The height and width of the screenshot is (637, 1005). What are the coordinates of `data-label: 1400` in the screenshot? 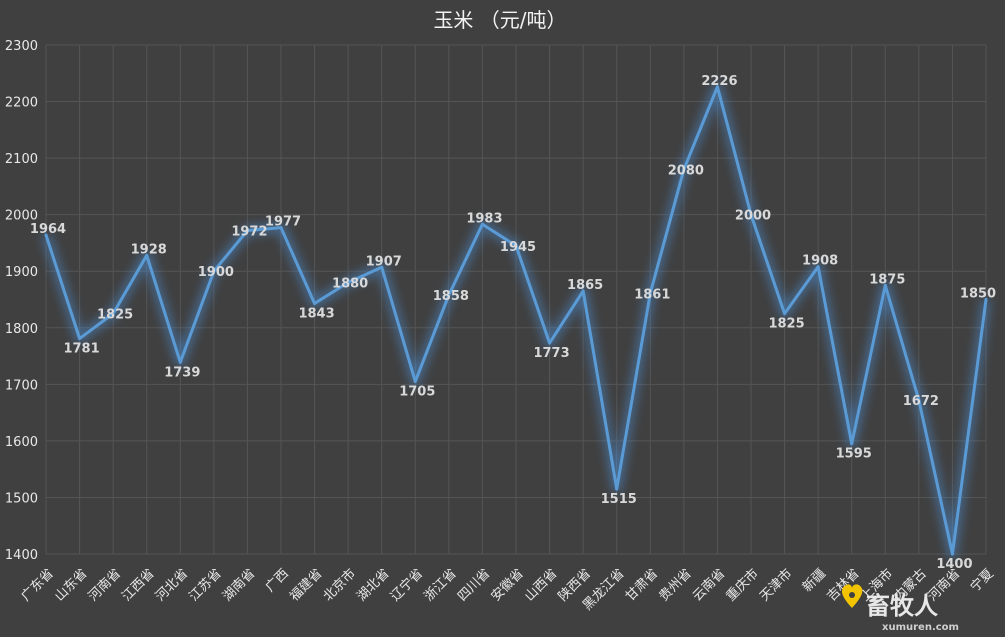 It's located at (954, 564).